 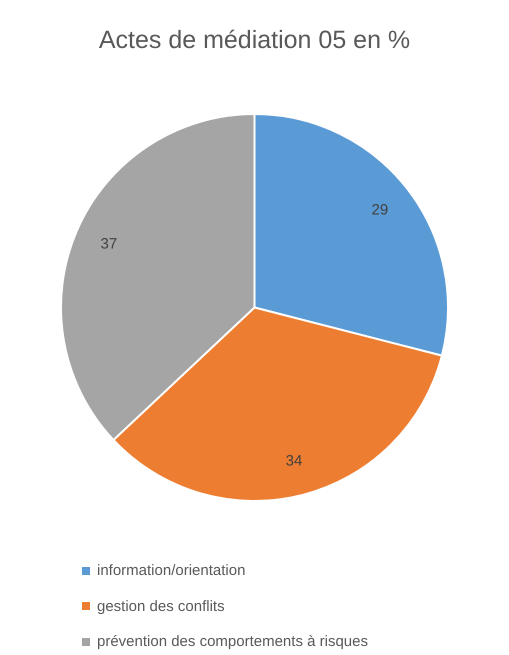 What do you see at coordinates (232, 641) in the screenshot?
I see `legend-label: prévention des comportements à risques` at bounding box center [232, 641].